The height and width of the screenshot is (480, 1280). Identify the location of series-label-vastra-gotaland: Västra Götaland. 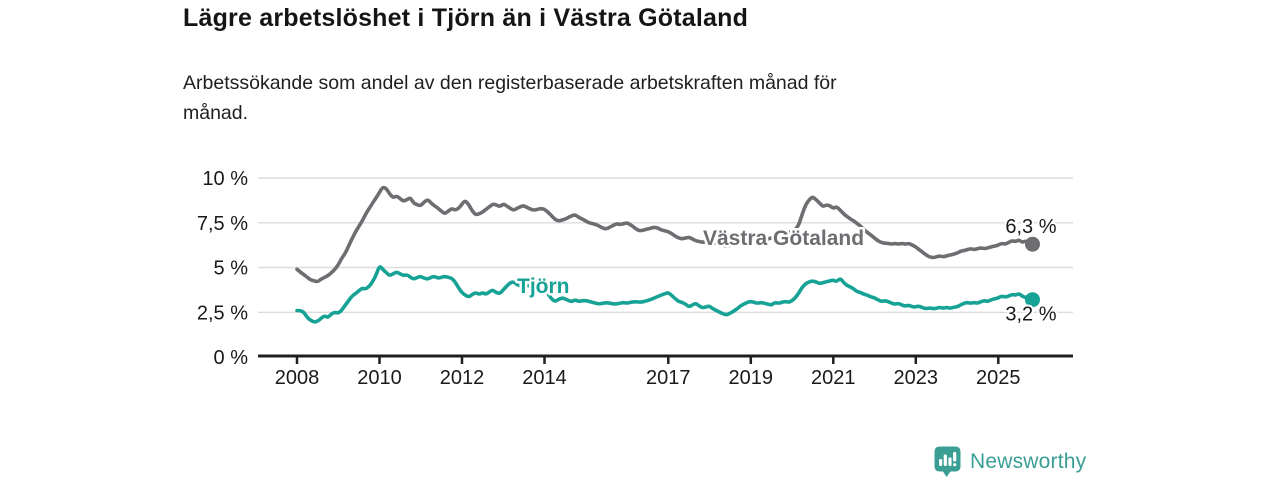
(783, 238).